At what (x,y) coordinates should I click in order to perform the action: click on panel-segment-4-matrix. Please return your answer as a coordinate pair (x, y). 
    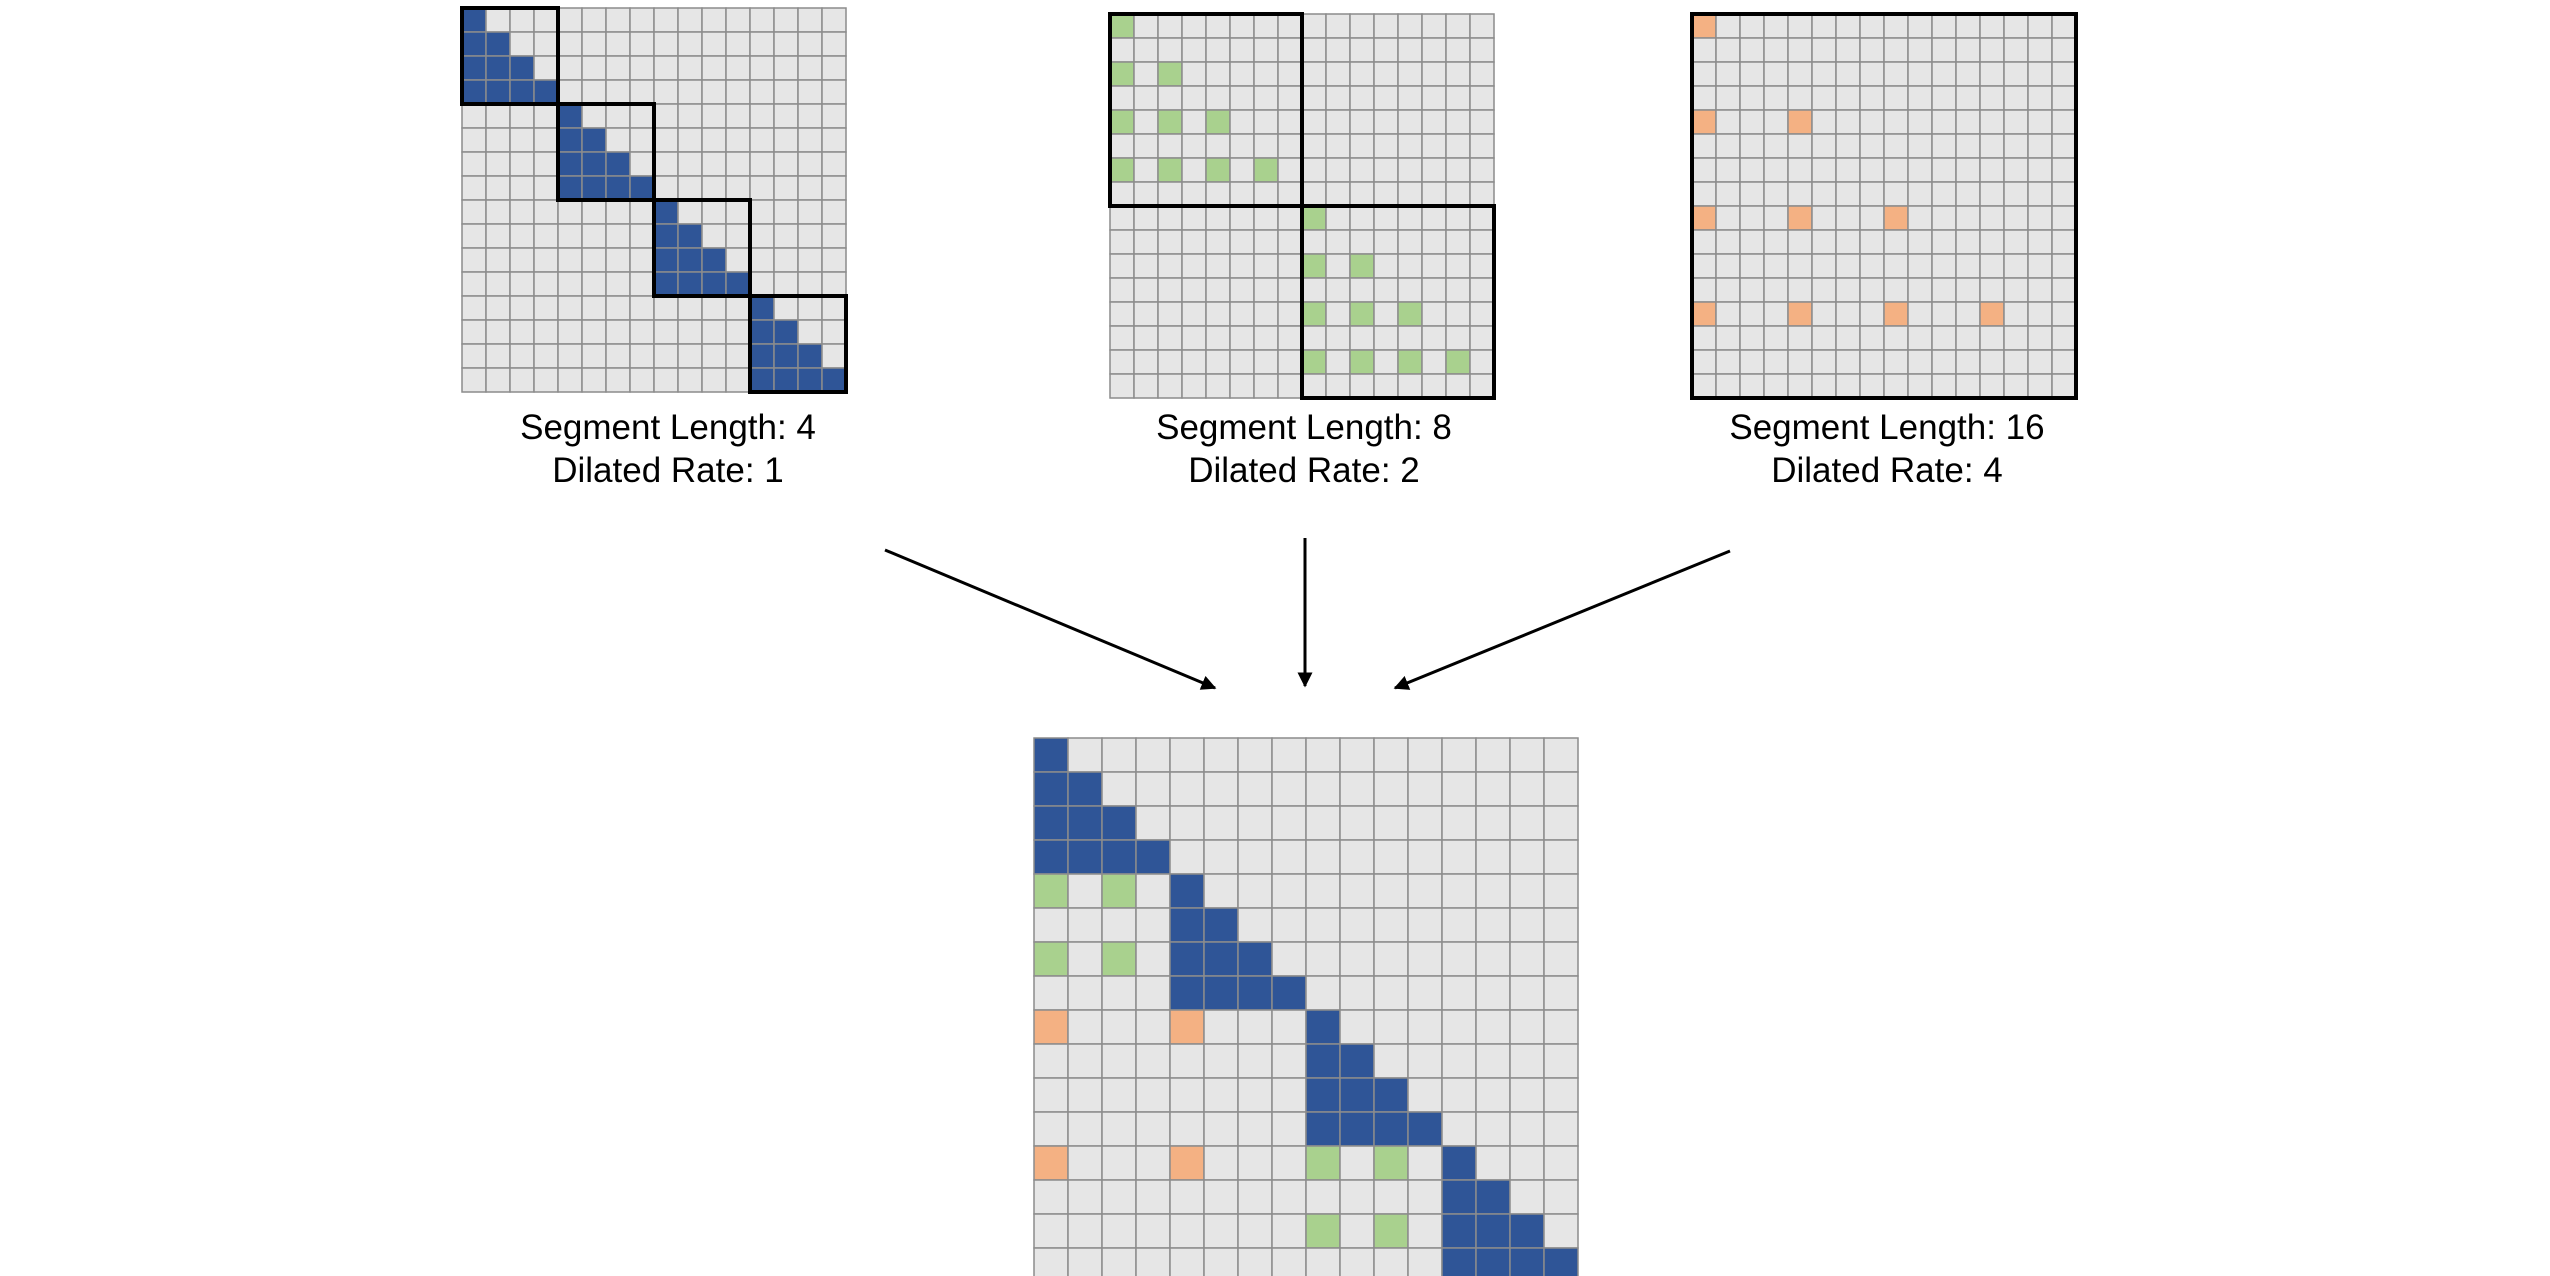
    Looking at the image, I should click on (654, 200).